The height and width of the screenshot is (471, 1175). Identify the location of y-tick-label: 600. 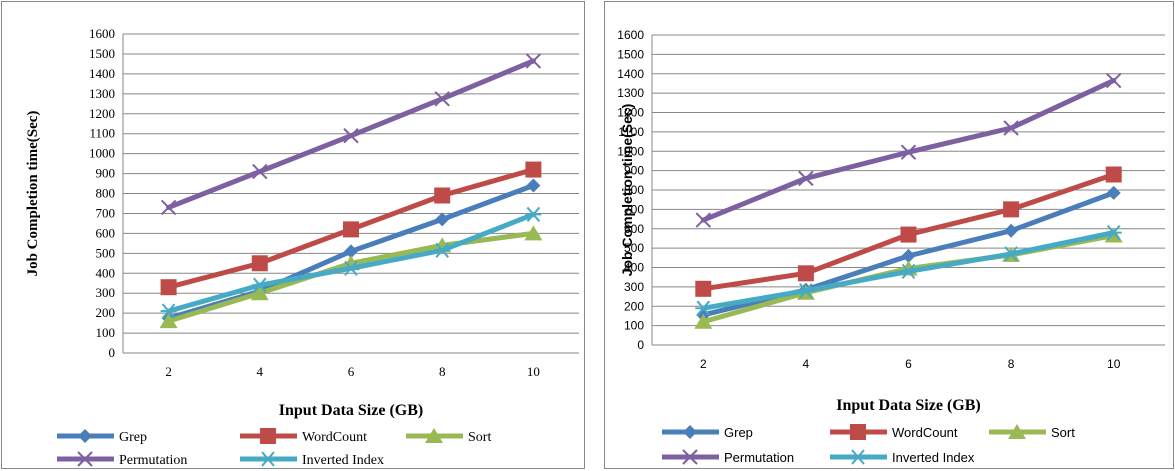
(106, 232).